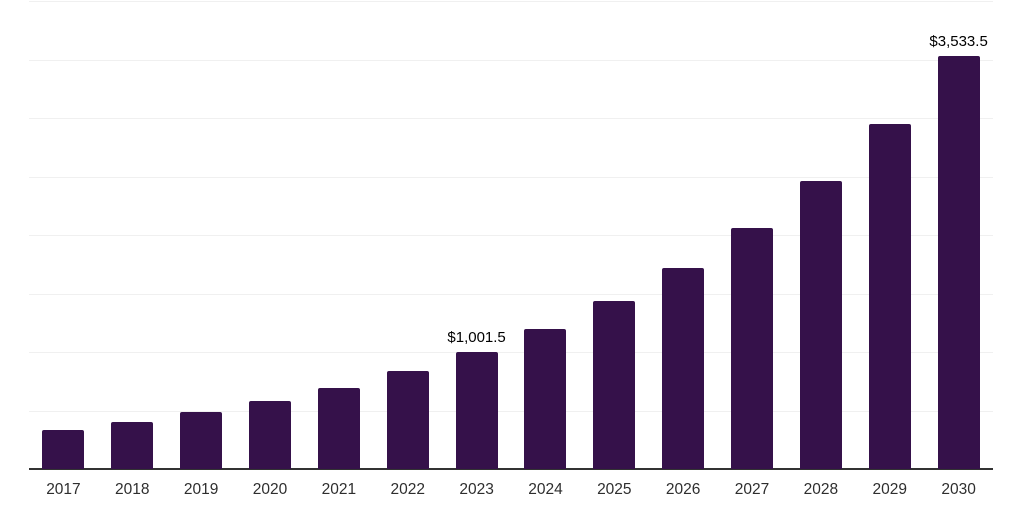 The height and width of the screenshot is (512, 1024). What do you see at coordinates (476, 337) in the screenshot?
I see `bar-value-label-2023: $1,001.5` at bounding box center [476, 337].